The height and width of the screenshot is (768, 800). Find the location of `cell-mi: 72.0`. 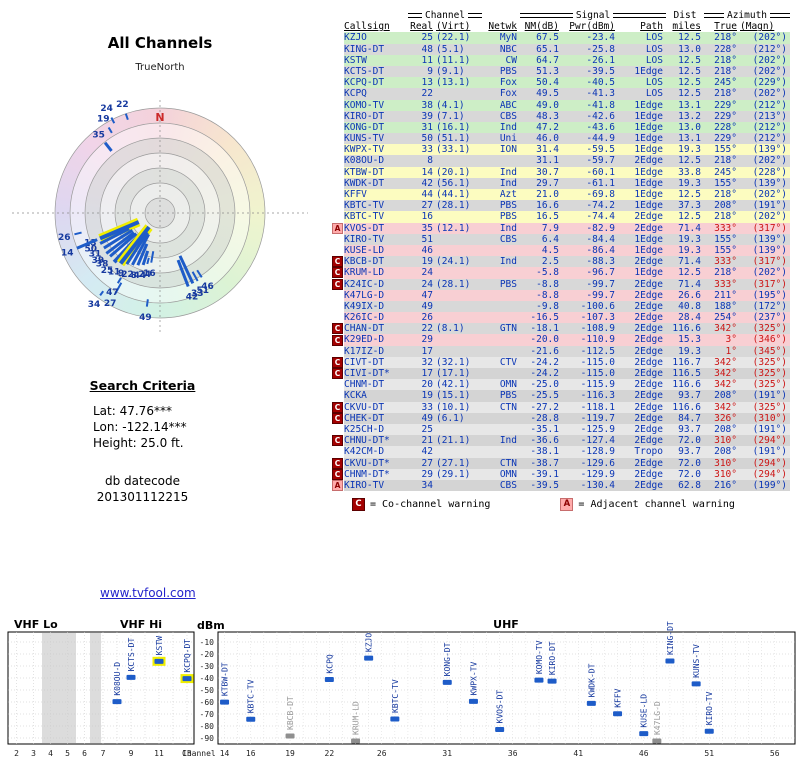

cell-mi: 72.0 is located at coordinates (685, 441).